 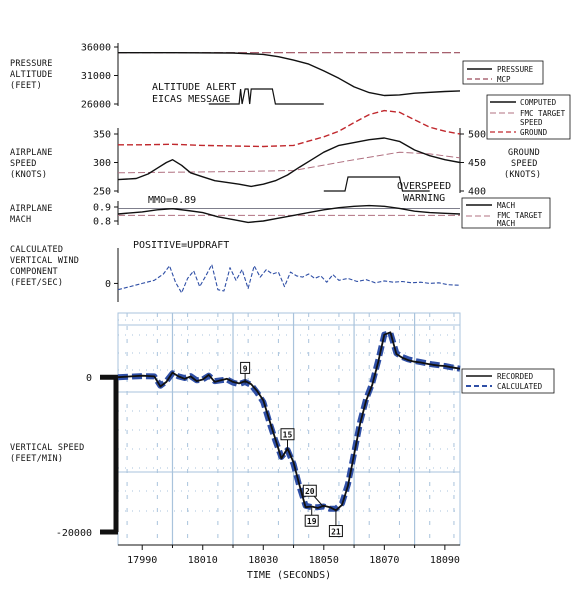 What do you see at coordinates (191, 99) in the screenshot?
I see `altitude-alert-annotation-2: EICAS MESSAGE` at bounding box center [191, 99].